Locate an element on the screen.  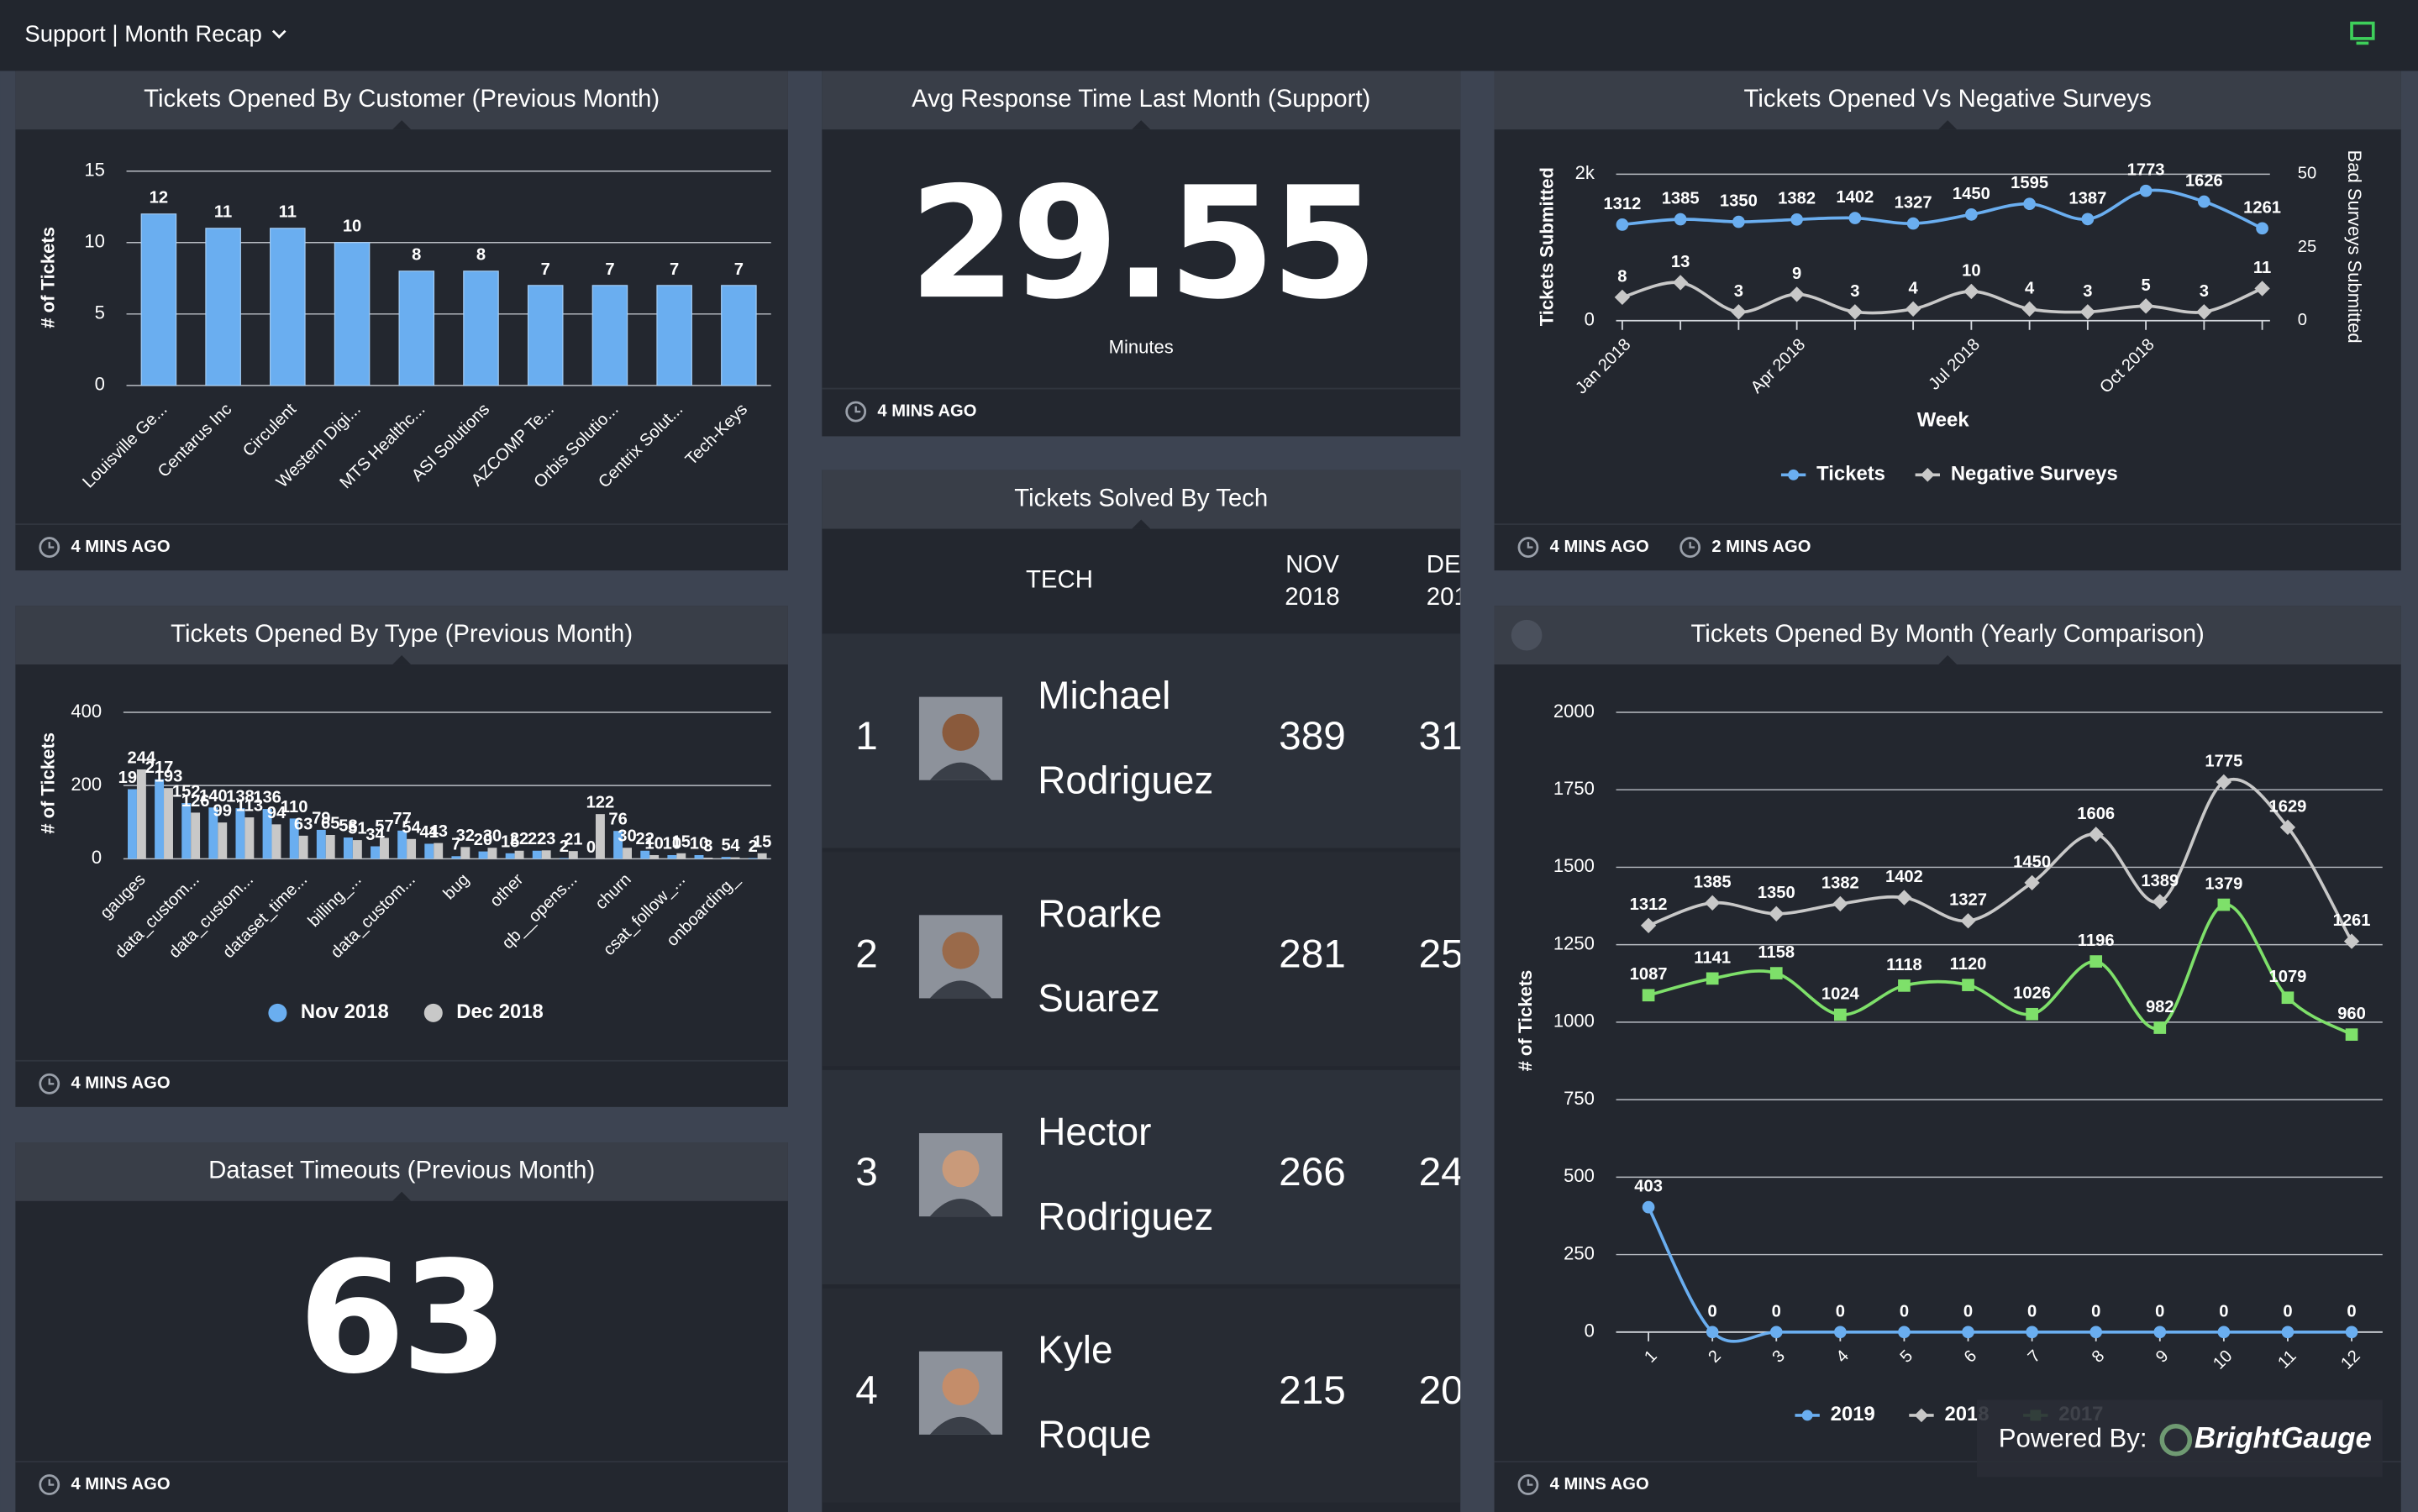
data-label: 8 is located at coordinates (1622, 276).